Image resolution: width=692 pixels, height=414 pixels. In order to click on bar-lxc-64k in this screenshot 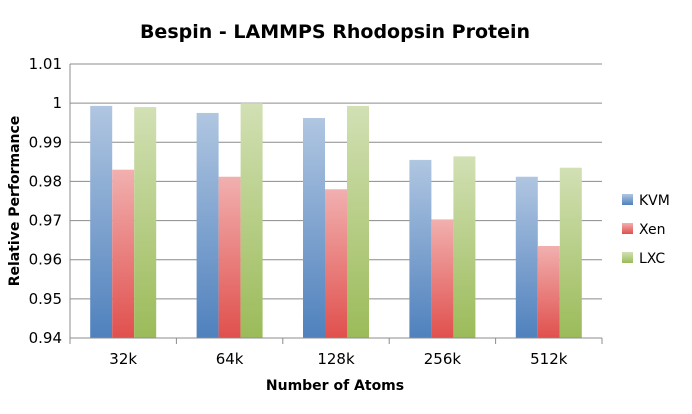, I will do `click(251, 221)`.